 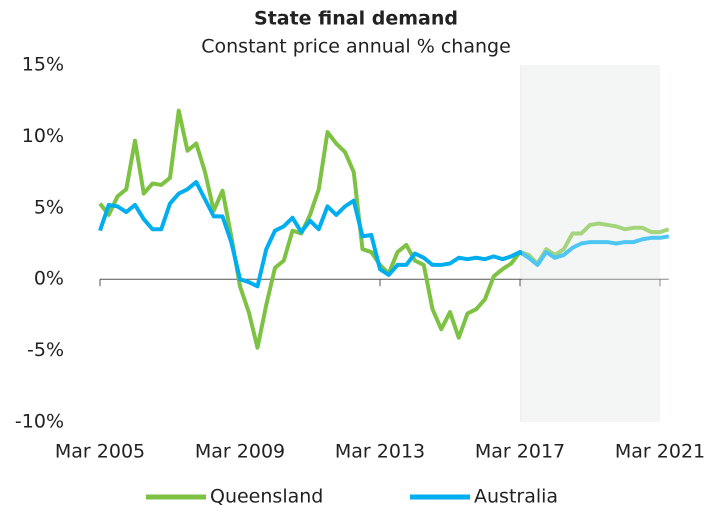 What do you see at coordinates (100, 452) in the screenshot?
I see `x-tick-label: Mar 2005` at bounding box center [100, 452].